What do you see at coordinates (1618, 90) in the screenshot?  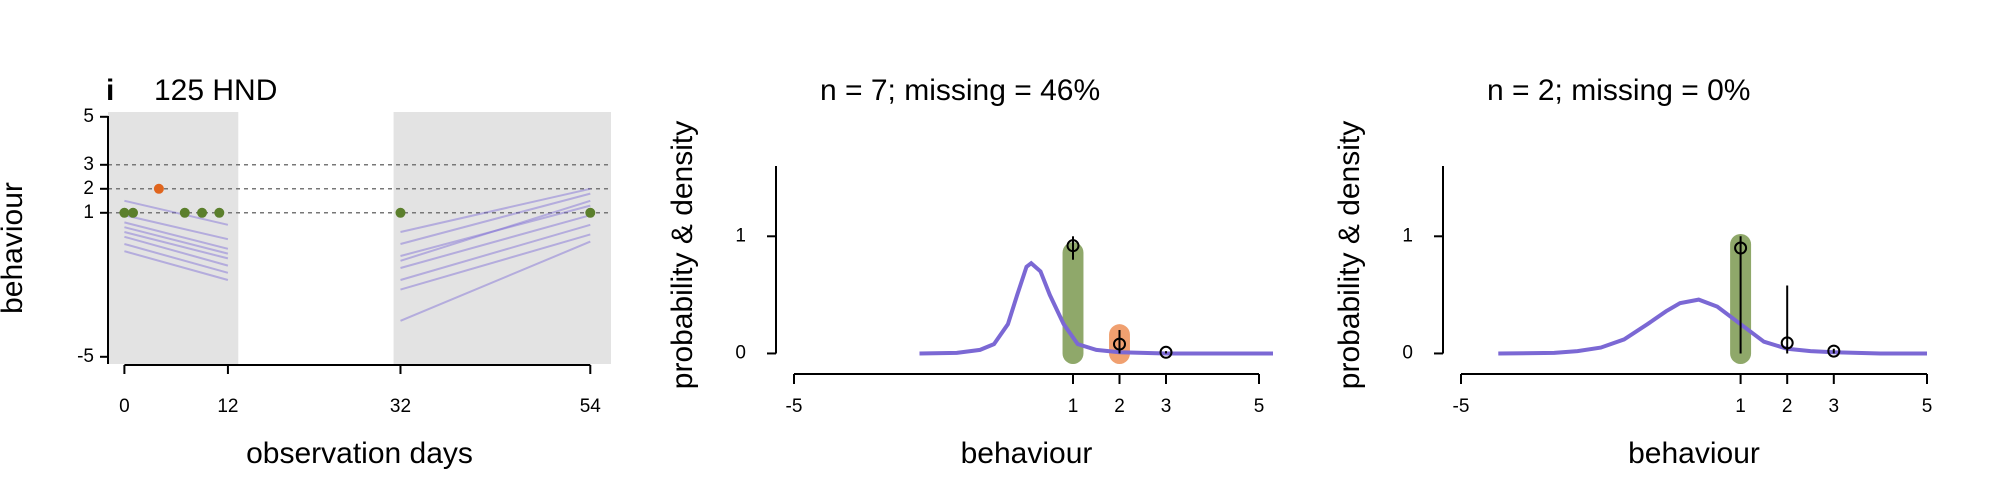 I see `panel-title: n = 2; missing = 0%` at bounding box center [1618, 90].